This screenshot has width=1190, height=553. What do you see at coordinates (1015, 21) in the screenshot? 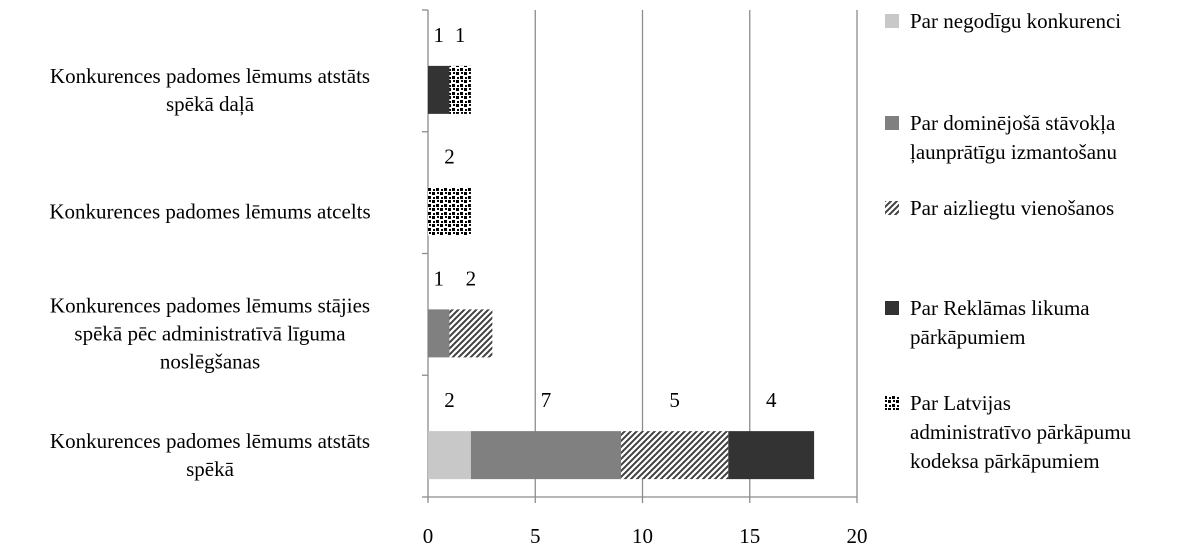
I see `legend-label-0: Par negodīgu konkurenci` at bounding box center [1015, 21].